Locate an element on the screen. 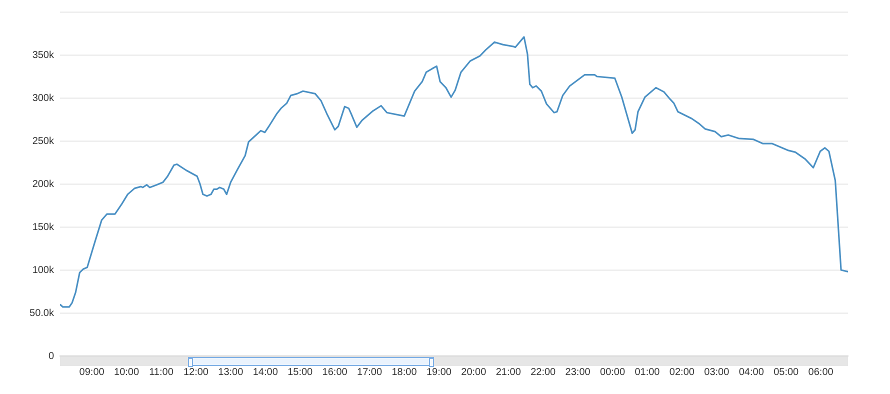 Image resolution: width=890 pixels, height=394 pixels. x-tick-label: 20:00 is located at coordinates (474, 372).